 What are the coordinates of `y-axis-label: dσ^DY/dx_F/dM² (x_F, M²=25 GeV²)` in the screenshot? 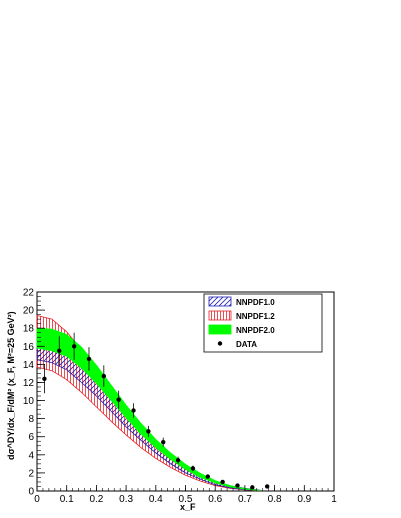 It's located at (11, 385).